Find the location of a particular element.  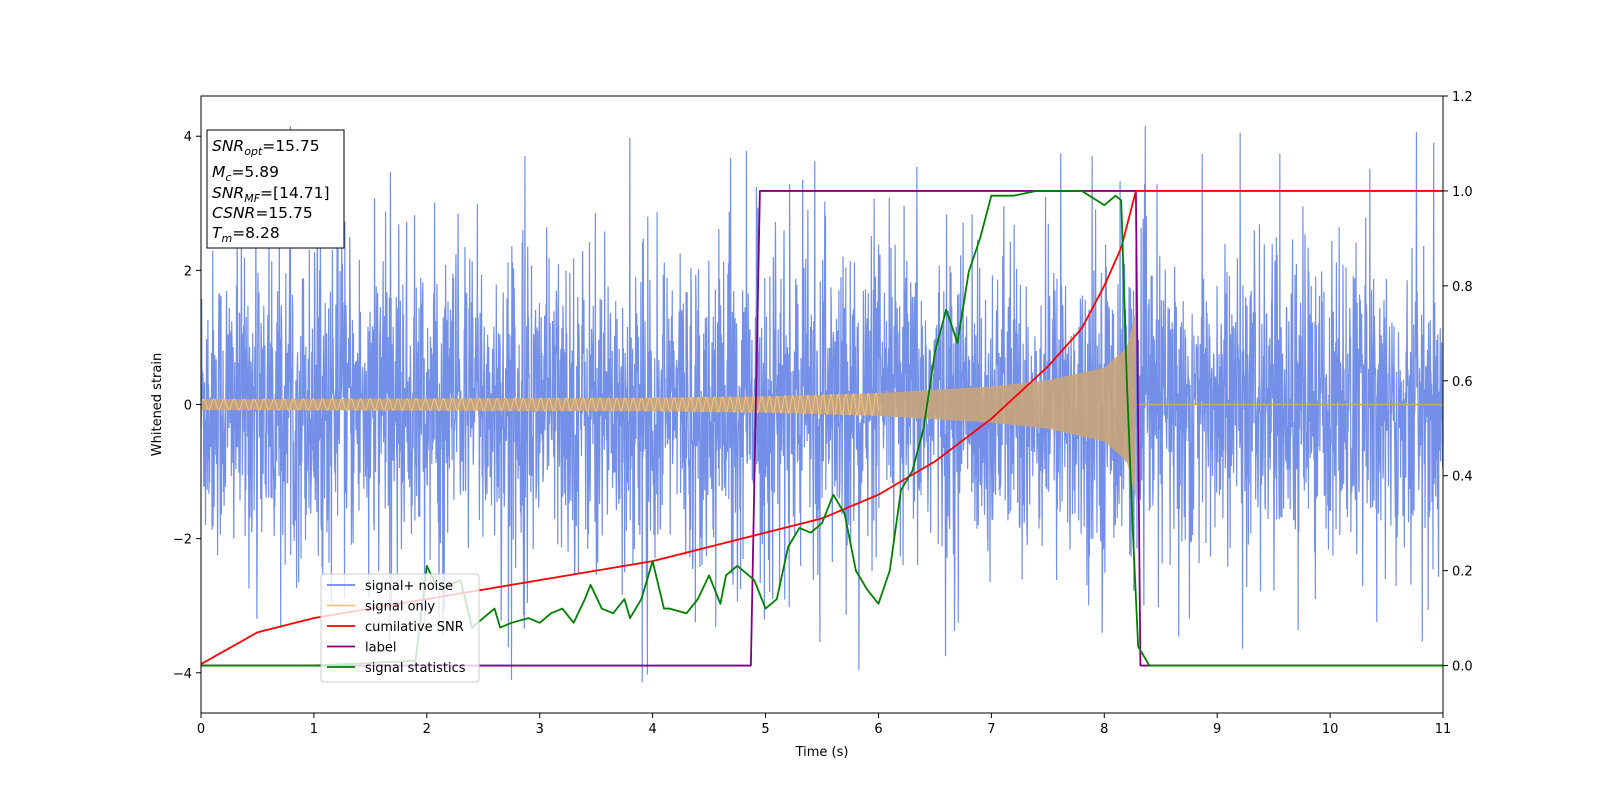

x-tick-label: 6 is located at coordinates (878, 729).